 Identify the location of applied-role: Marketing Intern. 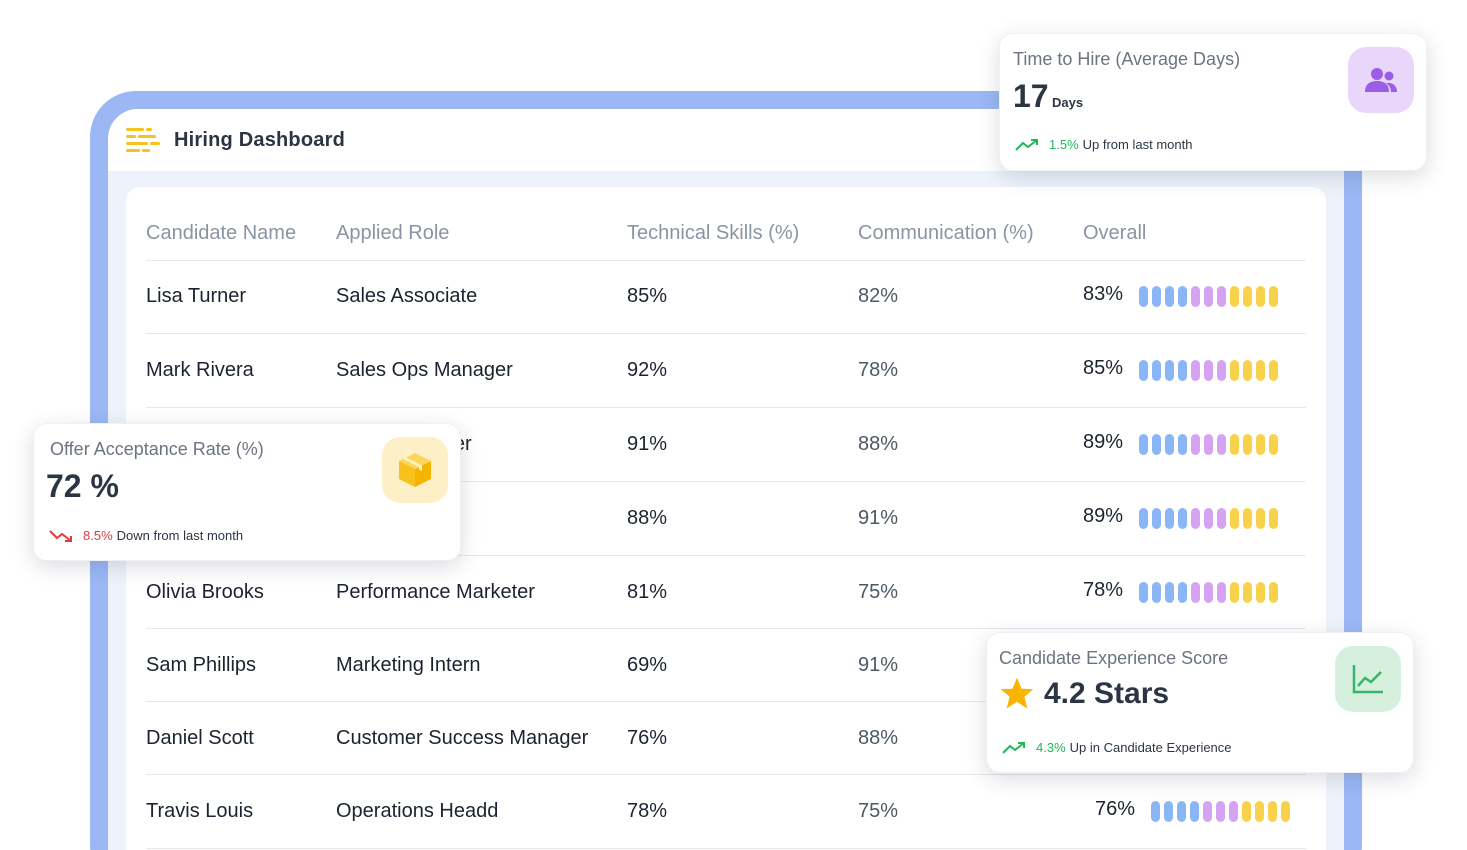
(481, 665).